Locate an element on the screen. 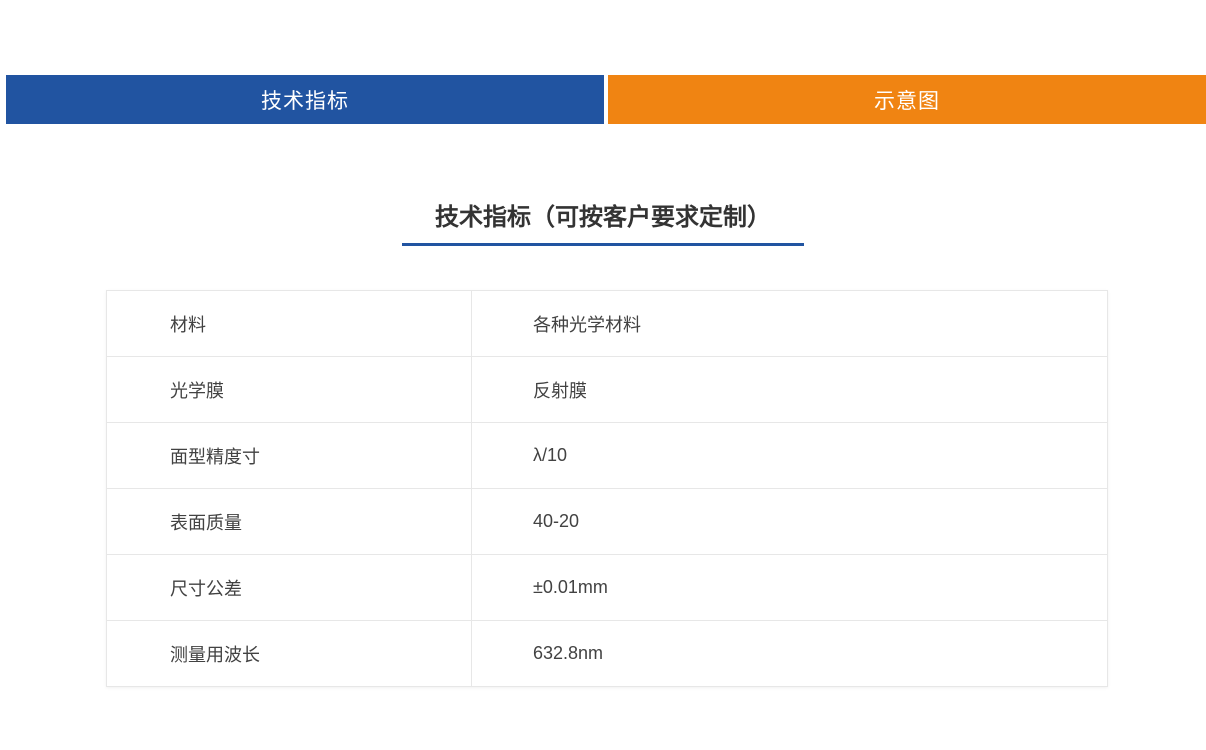 This screenshot has height=750, width=1206. section-title: 技术指标（可按客户要求定制） is located at coordinates (603, 217).